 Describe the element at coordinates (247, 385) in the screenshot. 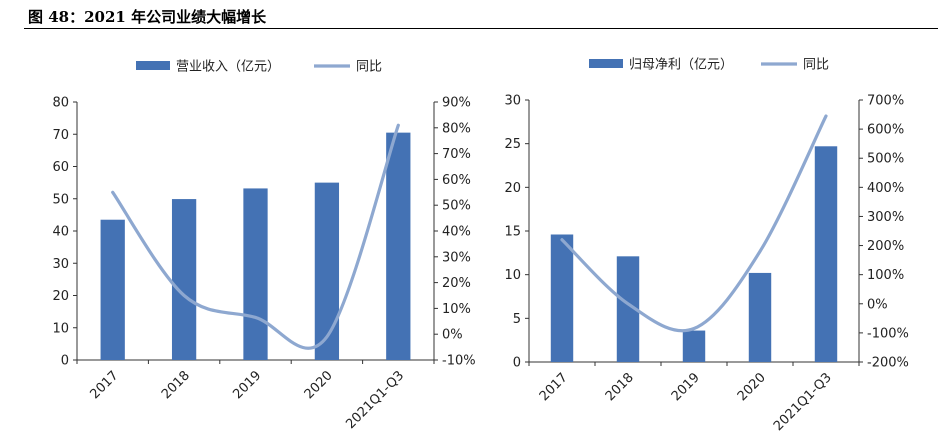

I see `revenue-x-tick-label: 2019` at that location.